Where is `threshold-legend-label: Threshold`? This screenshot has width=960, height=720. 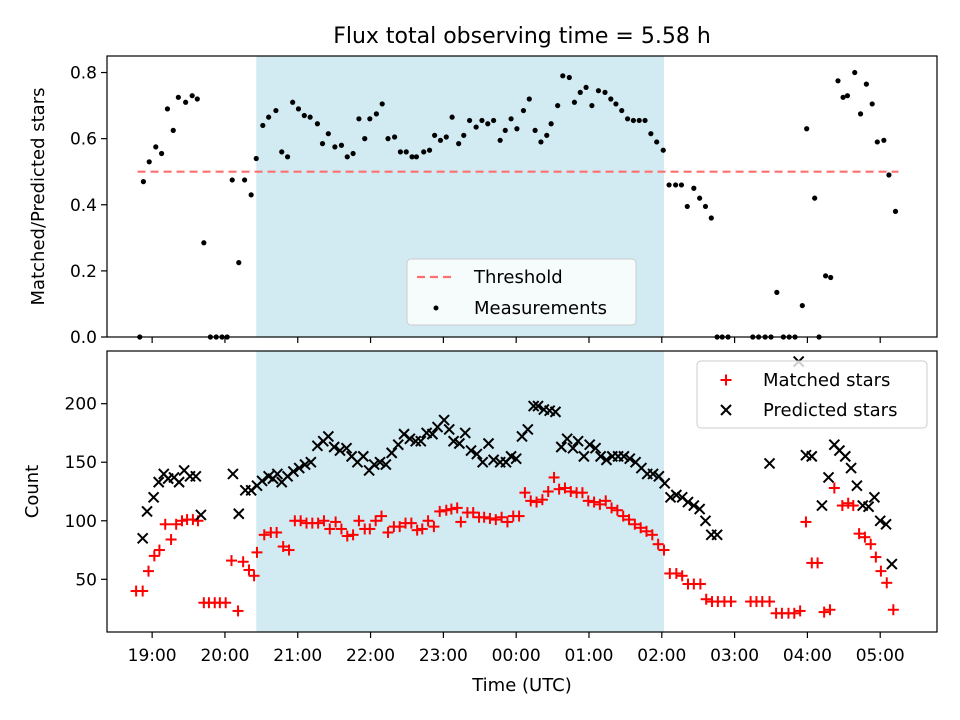
threshold-legend-label: Threshold is located at coordinates (518, 277).